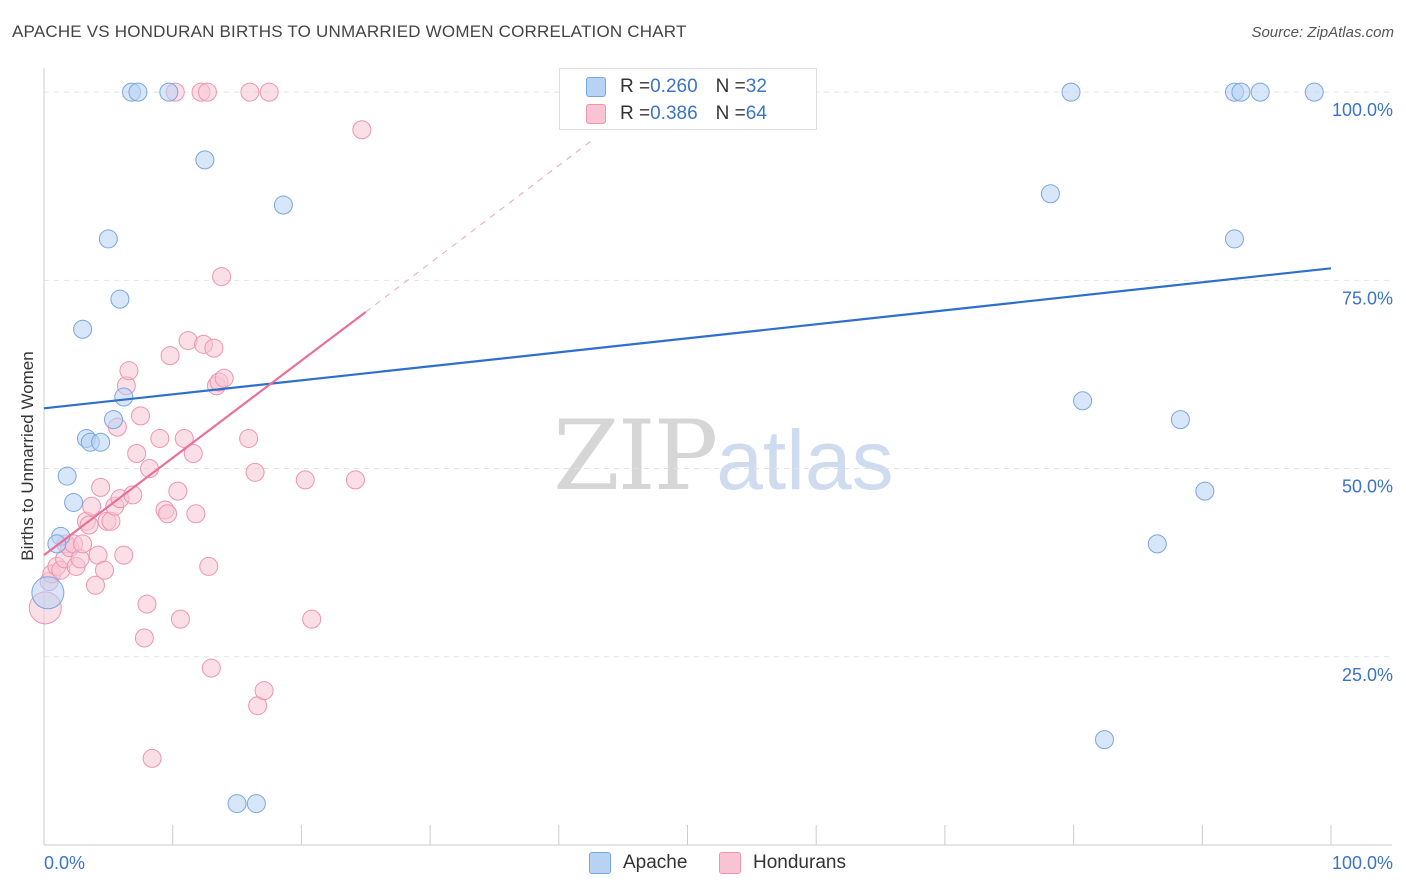  What do you see at coordinates (596, 87) in the screenshot?
I see `legend-swatch-apache` at bounding box center [596, 87].